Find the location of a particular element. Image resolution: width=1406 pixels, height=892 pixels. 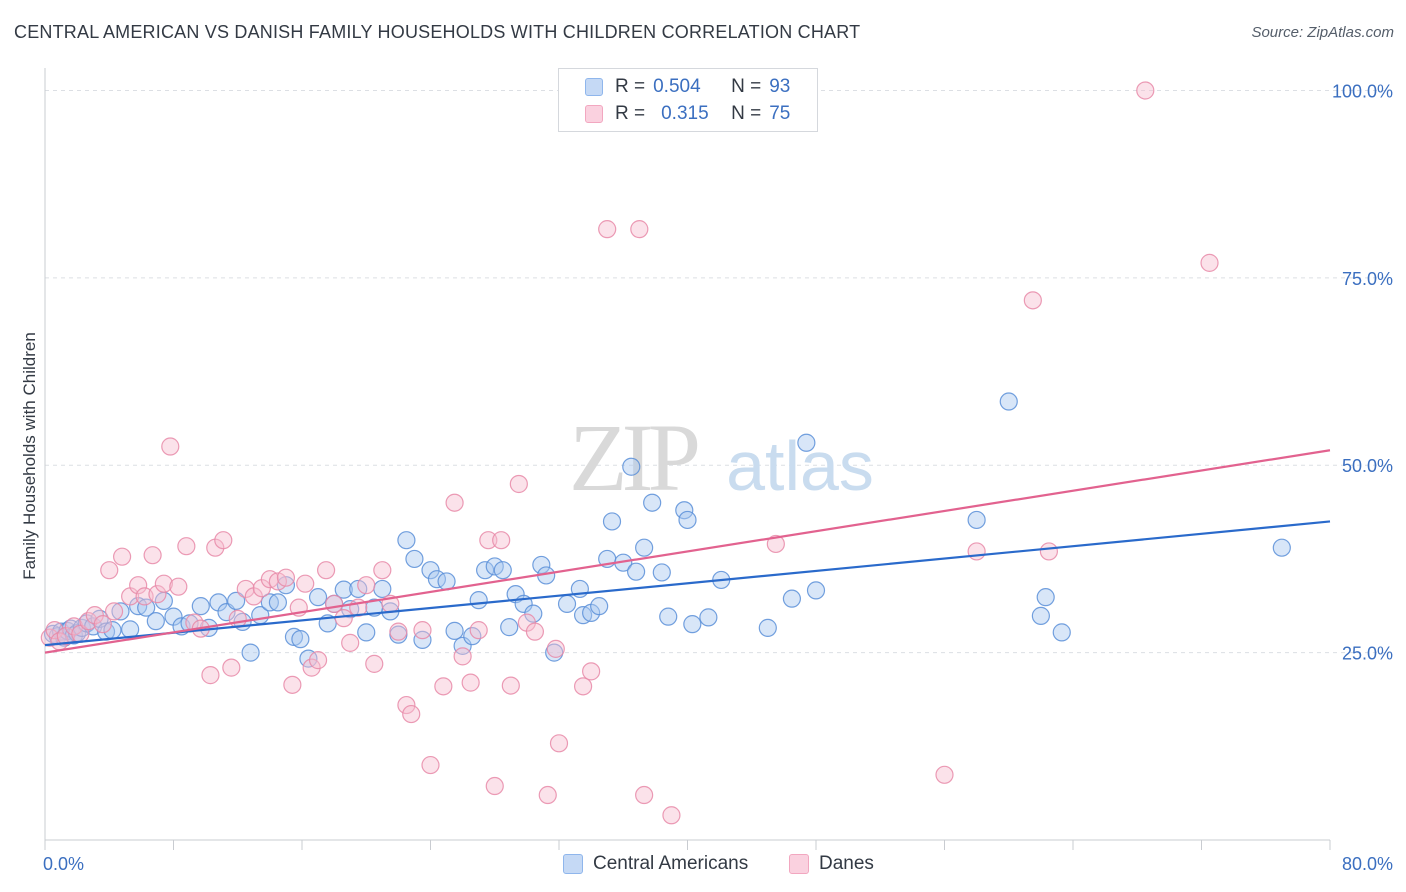

legend-row-central-americans: R = 0.504 N = 93 is located at coordinates (687, 87).